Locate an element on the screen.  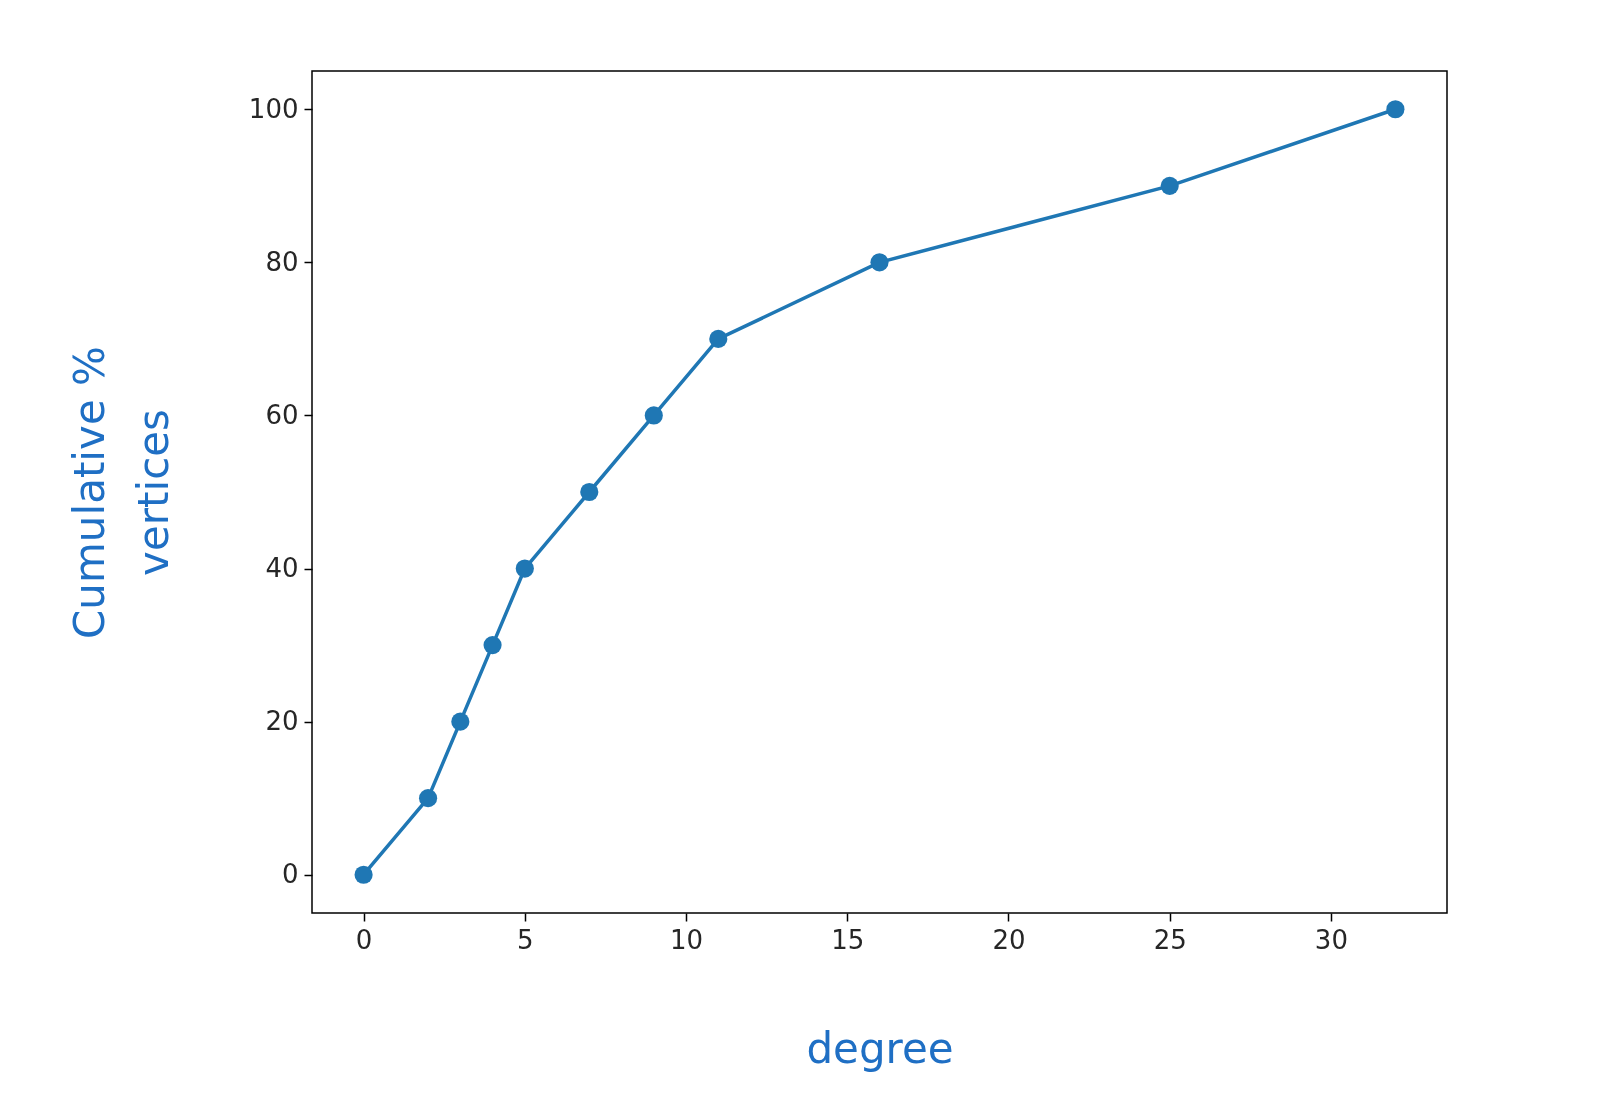
x-tick-label: 25 is located at coordinates (1170, 939).